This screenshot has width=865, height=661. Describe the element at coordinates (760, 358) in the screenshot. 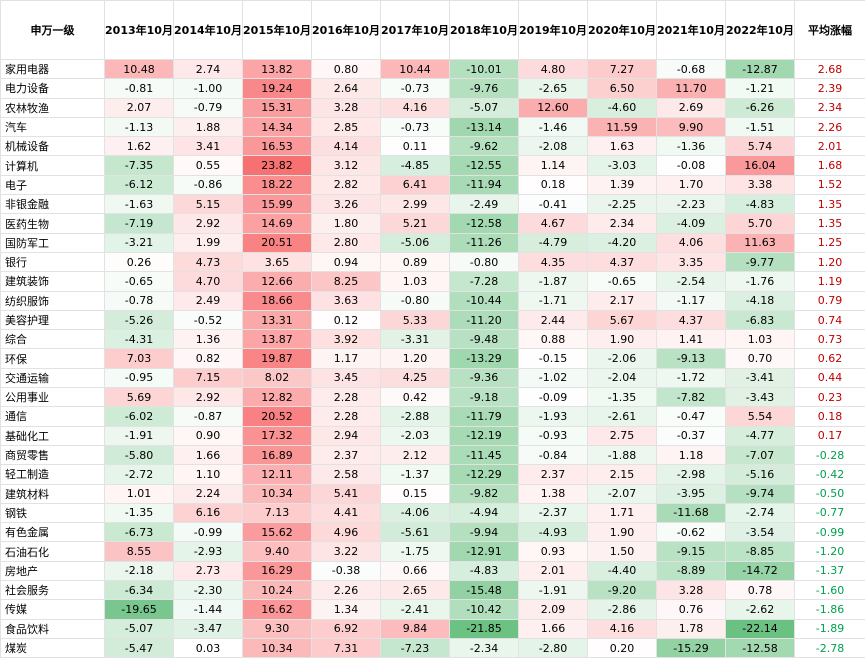

I see `value-cell: 0.70` at that location.